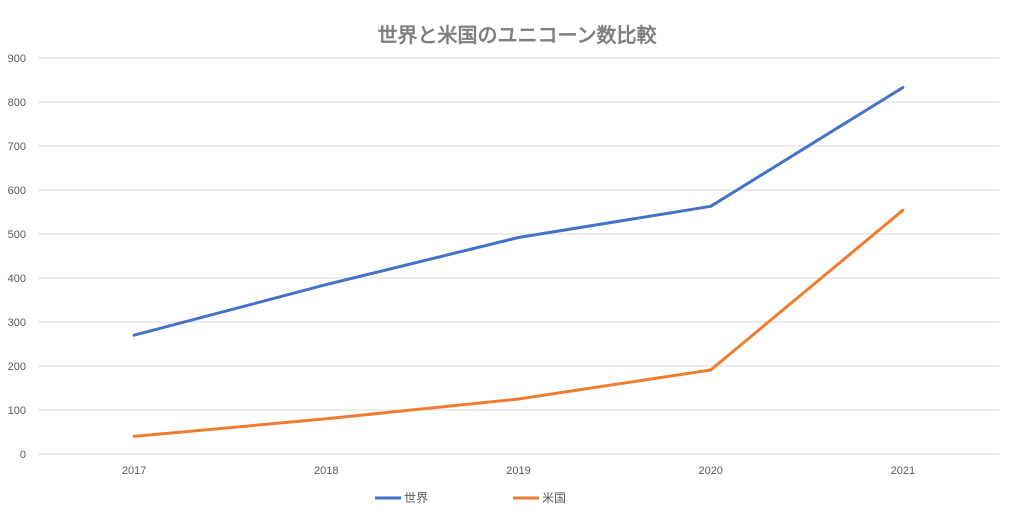 This screenshot has width=1014, height=518. What do you see at coordinates (17, 191) in the screenshot?
I see `y-tick-label: 600` at bounding box center [17, 191].